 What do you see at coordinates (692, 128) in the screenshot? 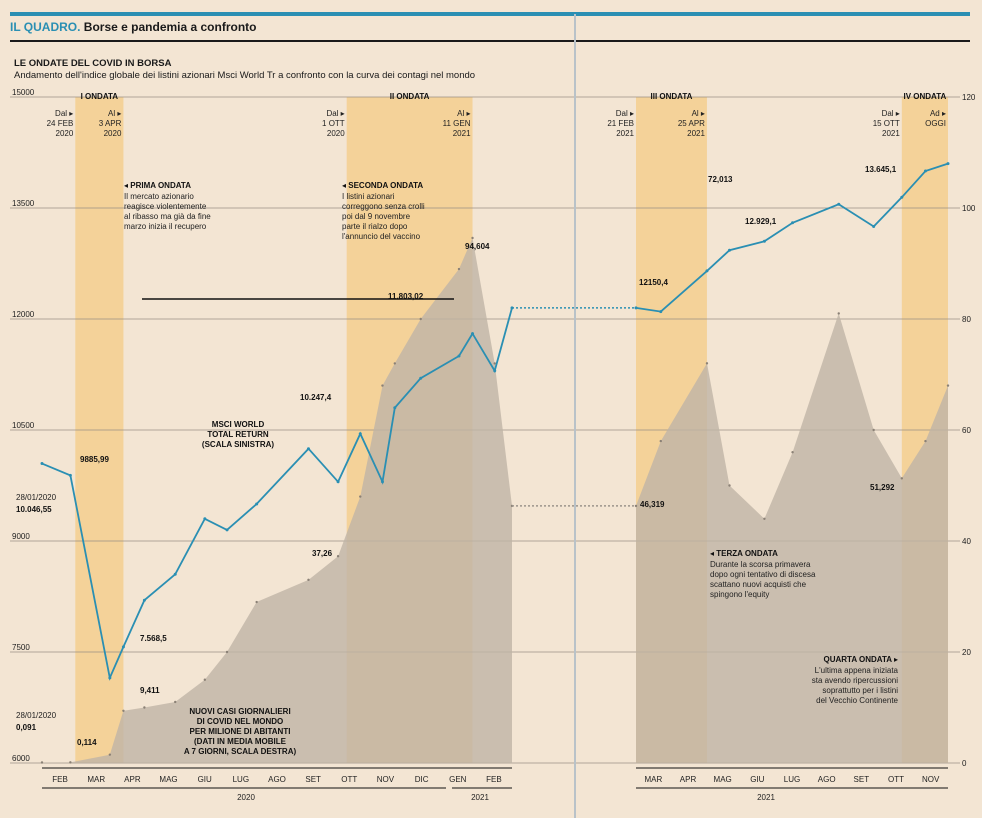
I see `wave-to-date: 25 APR 2021` at bounding box center [692, 128].